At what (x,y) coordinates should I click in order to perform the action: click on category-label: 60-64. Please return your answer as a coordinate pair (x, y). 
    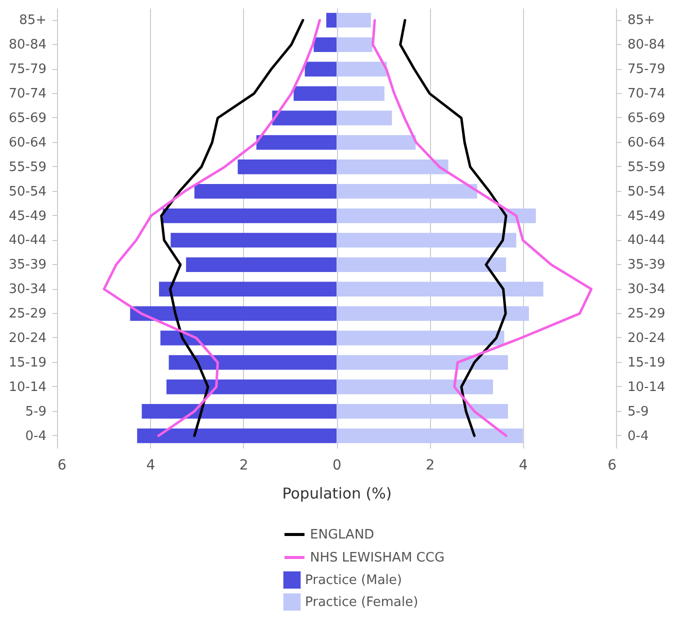
    Looking at the image, I should click on (27, 142).